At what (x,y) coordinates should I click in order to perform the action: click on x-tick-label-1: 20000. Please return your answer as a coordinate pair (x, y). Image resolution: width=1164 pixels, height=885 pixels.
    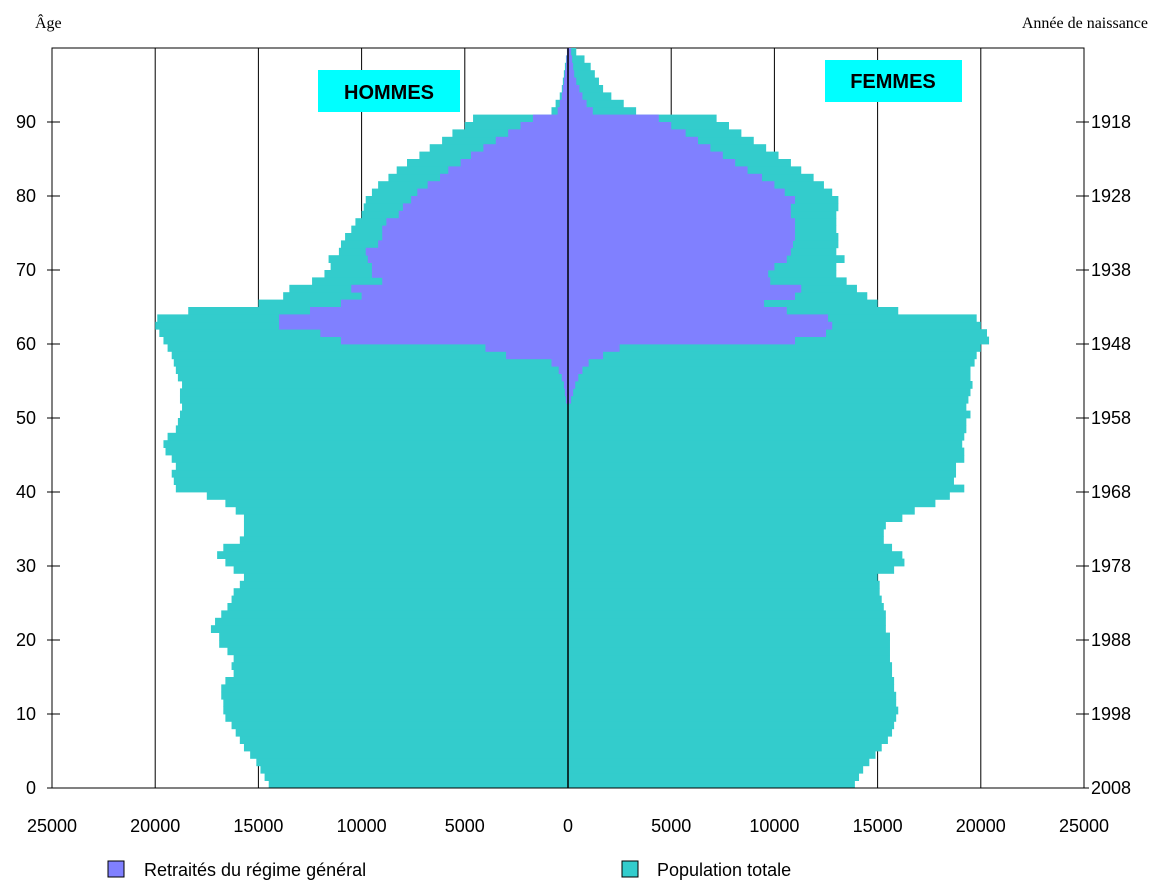
    Looking at the image, I should click on (155, 826).